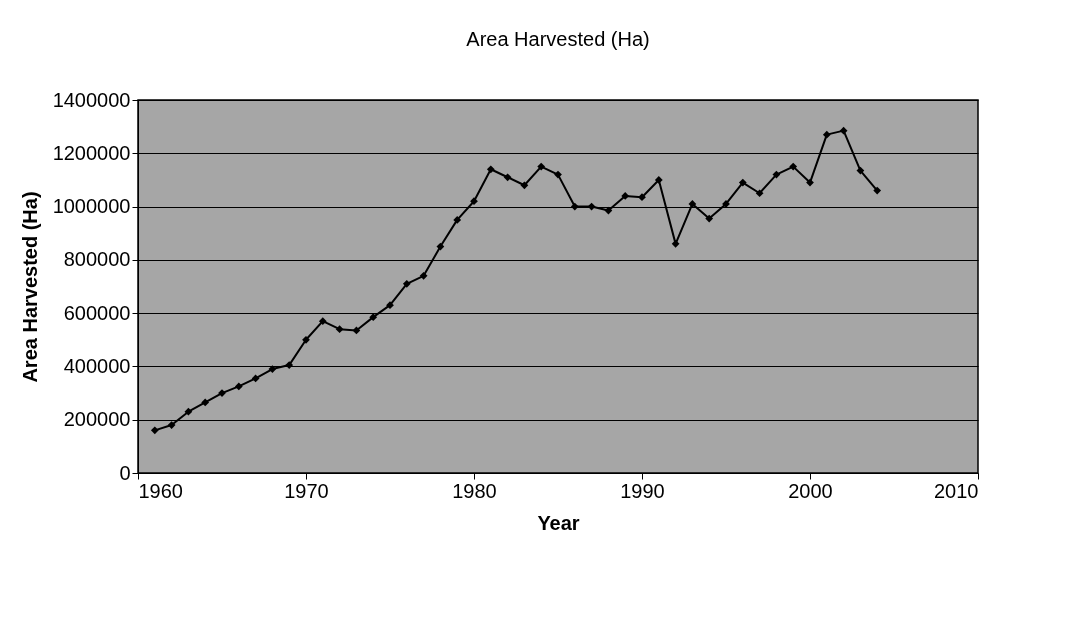  What do you see at coordinates (474, 490) in the screenshot?
I see `x-tick-label: 1980` at bounding box center [474, 490].